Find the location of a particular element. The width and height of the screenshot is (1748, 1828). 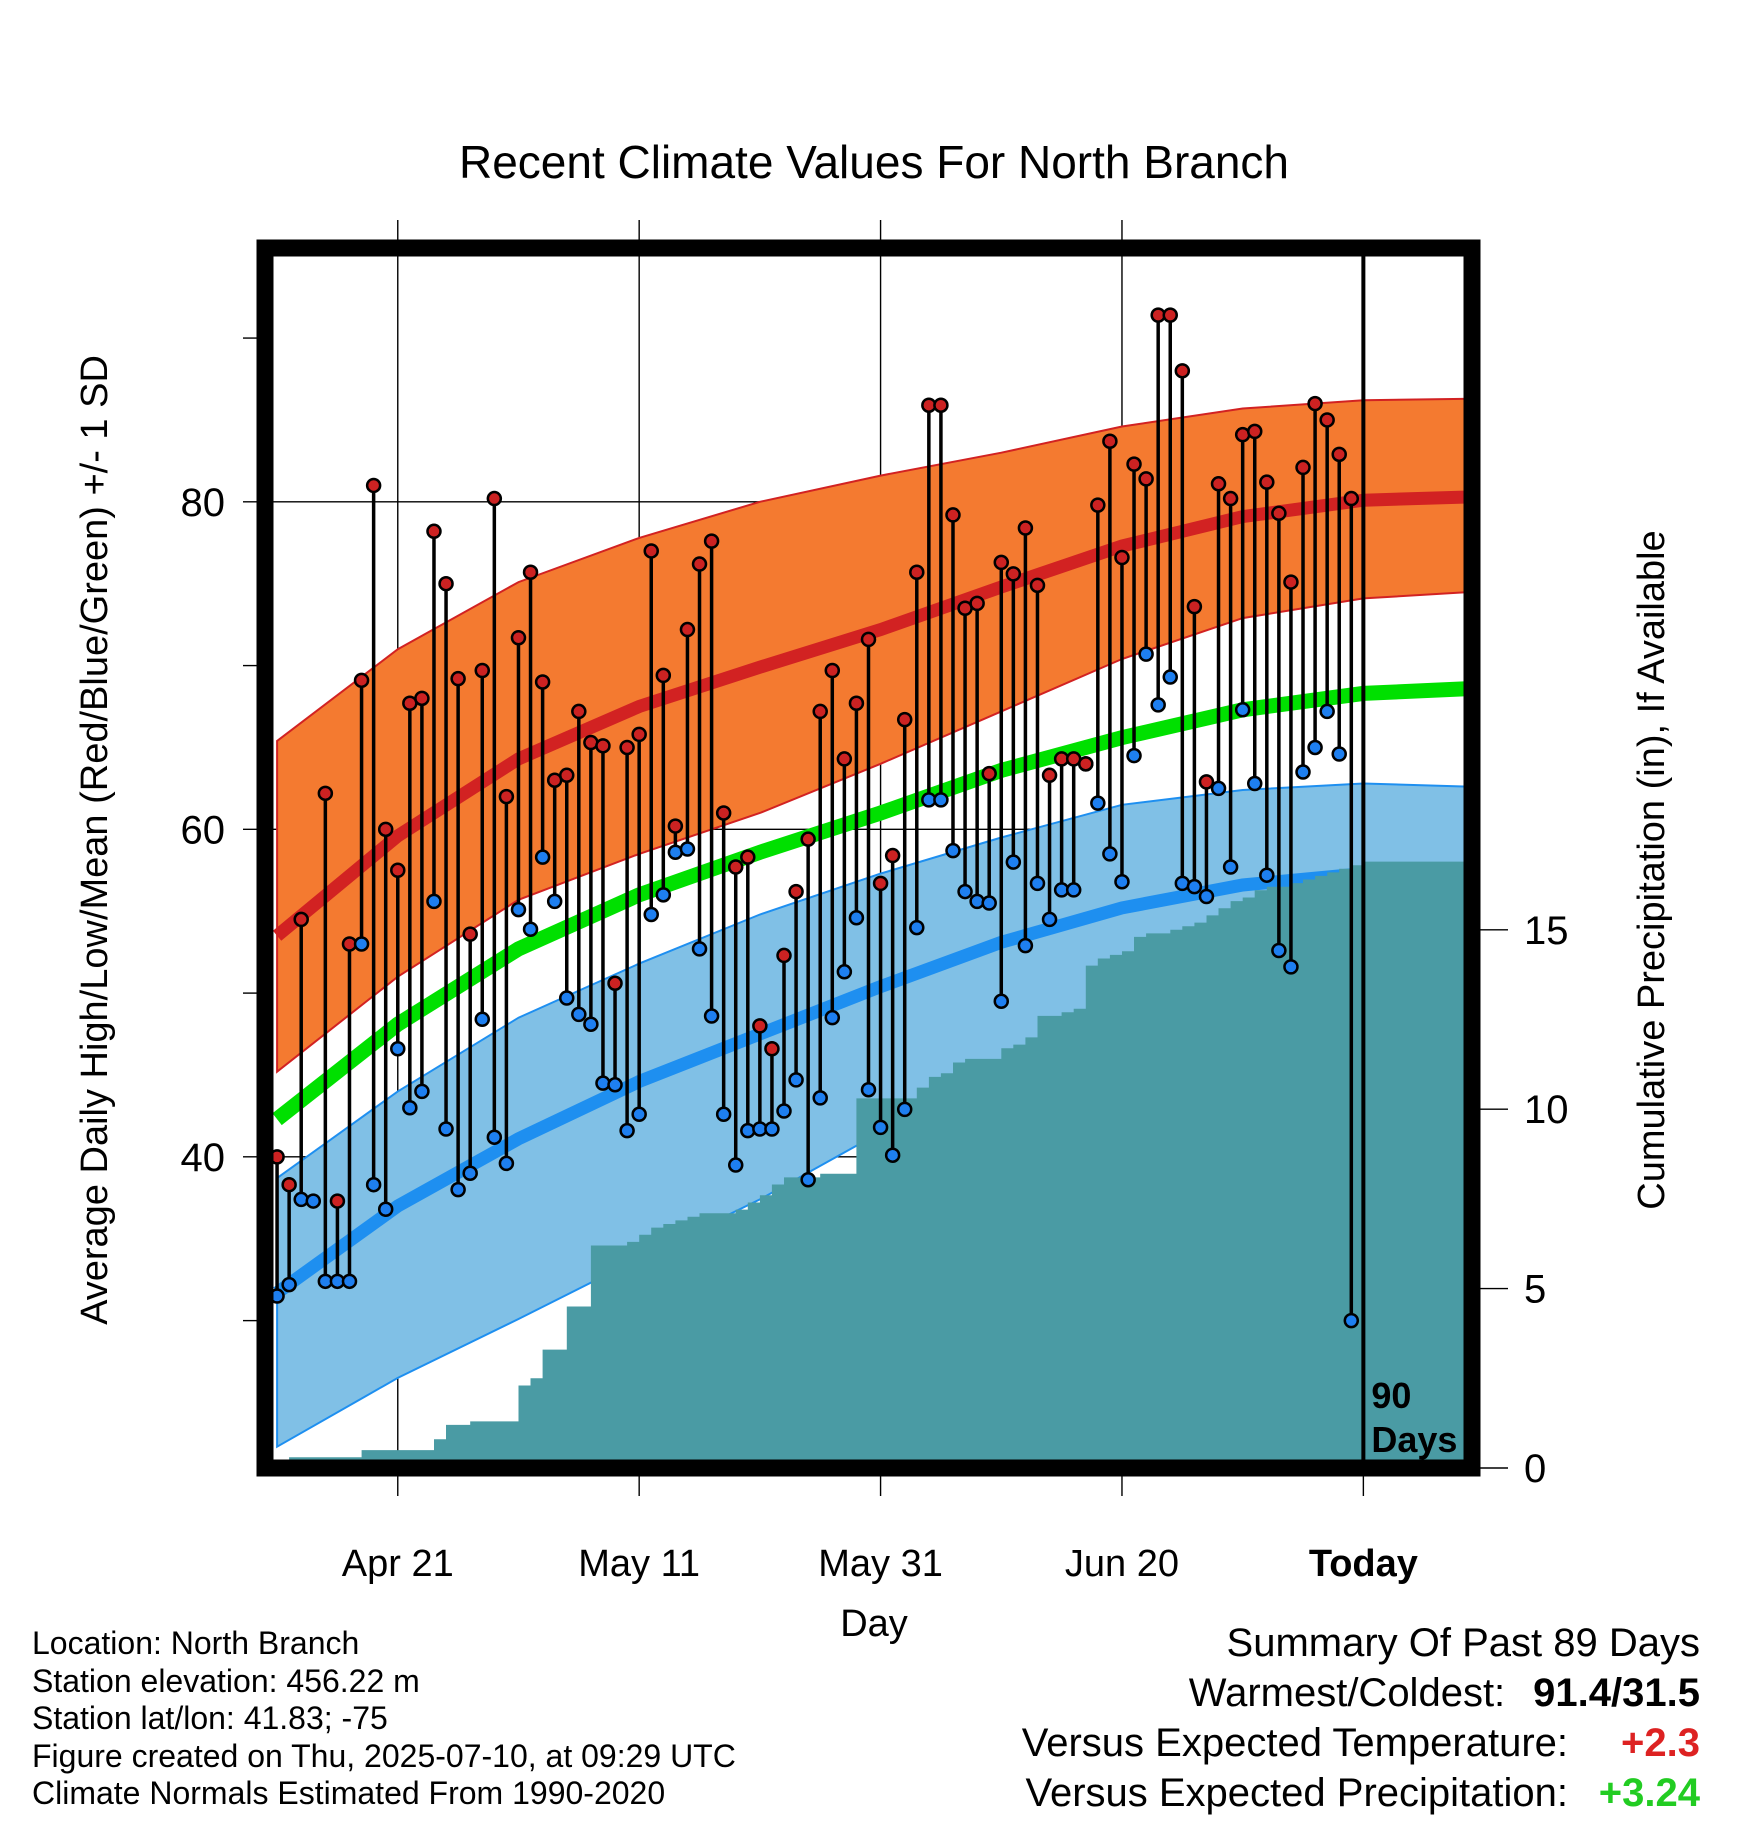

summary-heading: Summary Of Past 89 Days is located at coordinates (1463, 1643).